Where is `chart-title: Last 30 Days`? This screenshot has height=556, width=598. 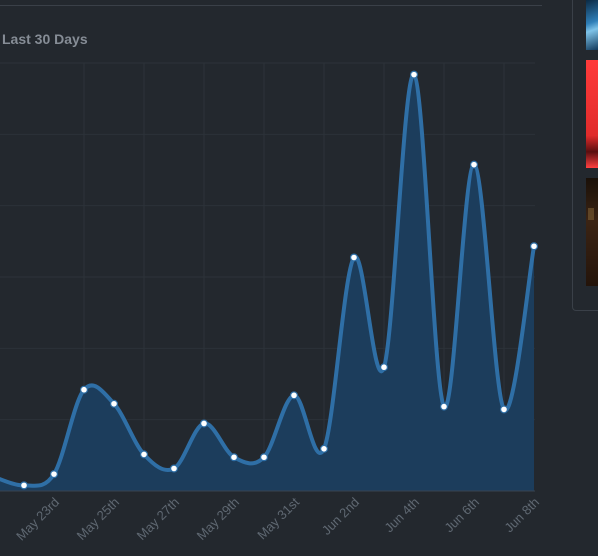 chart-title: Last 30 Days is located at coordinates (45, 39).